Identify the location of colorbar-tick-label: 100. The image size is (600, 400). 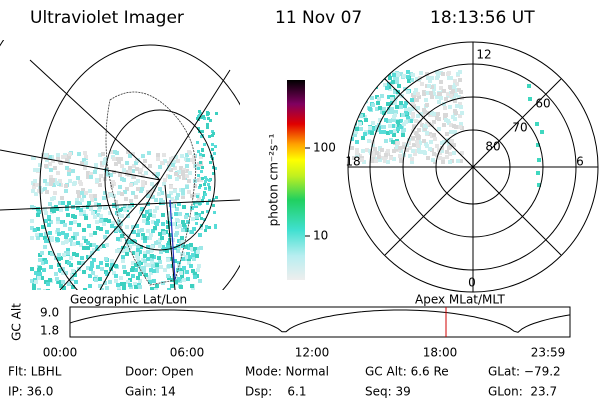
(324, 148).